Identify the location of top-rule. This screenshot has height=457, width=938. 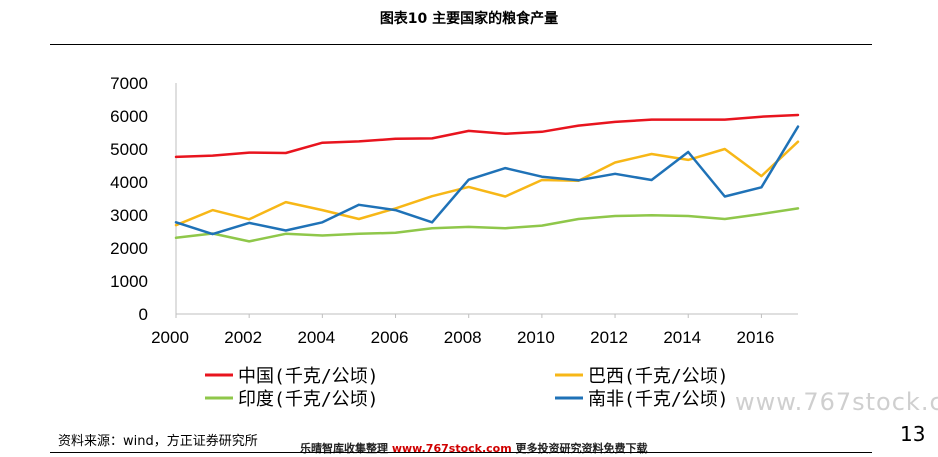
(461, 44).